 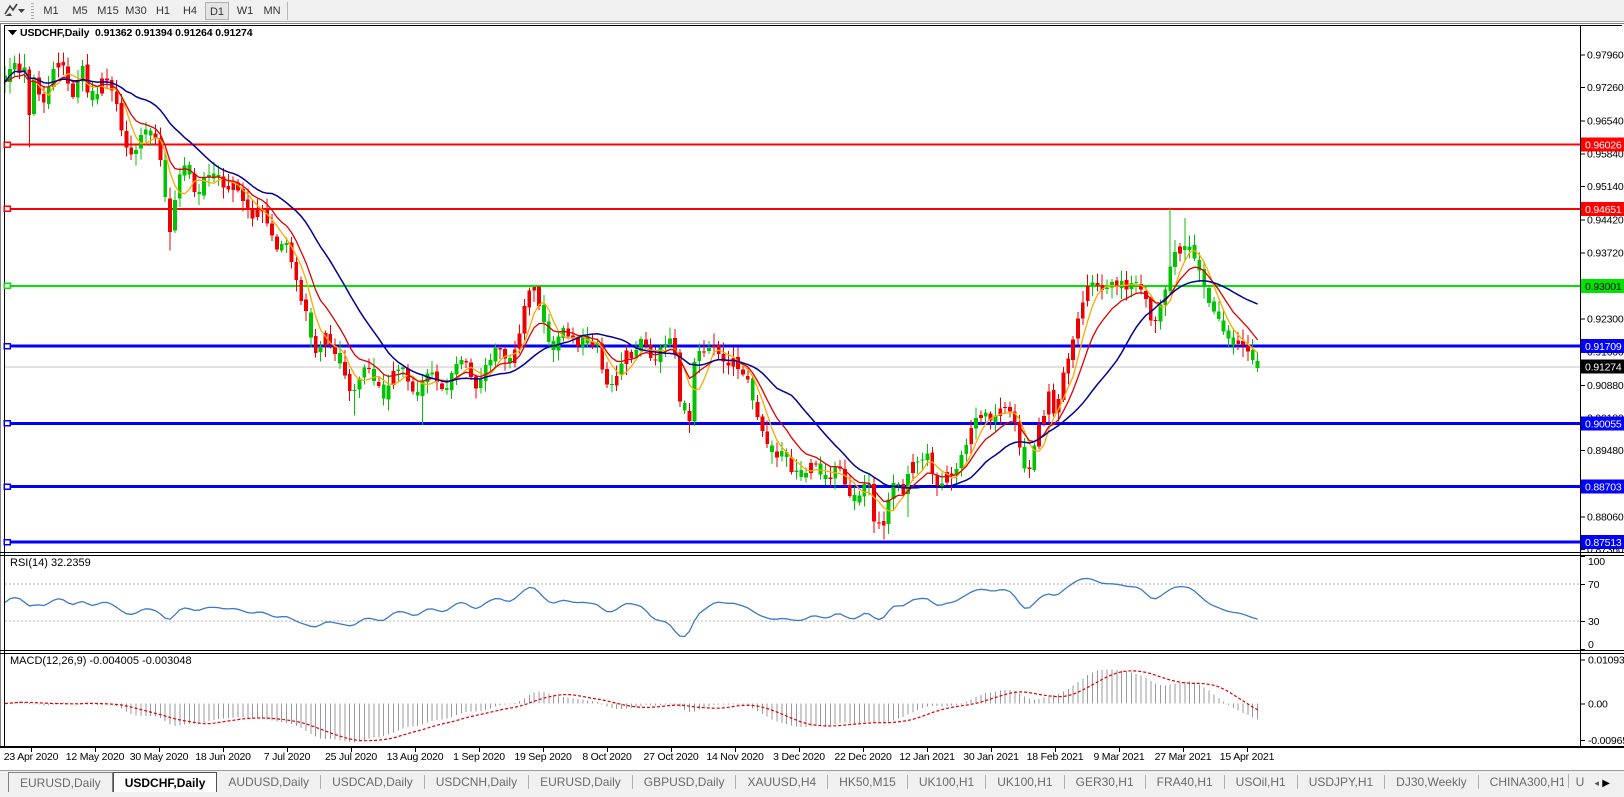 What do you see at coordinates (1055, 757) in the screenshot?
I see `svg-text: 18 Feb 2021` at bounding box center [1055, 757].